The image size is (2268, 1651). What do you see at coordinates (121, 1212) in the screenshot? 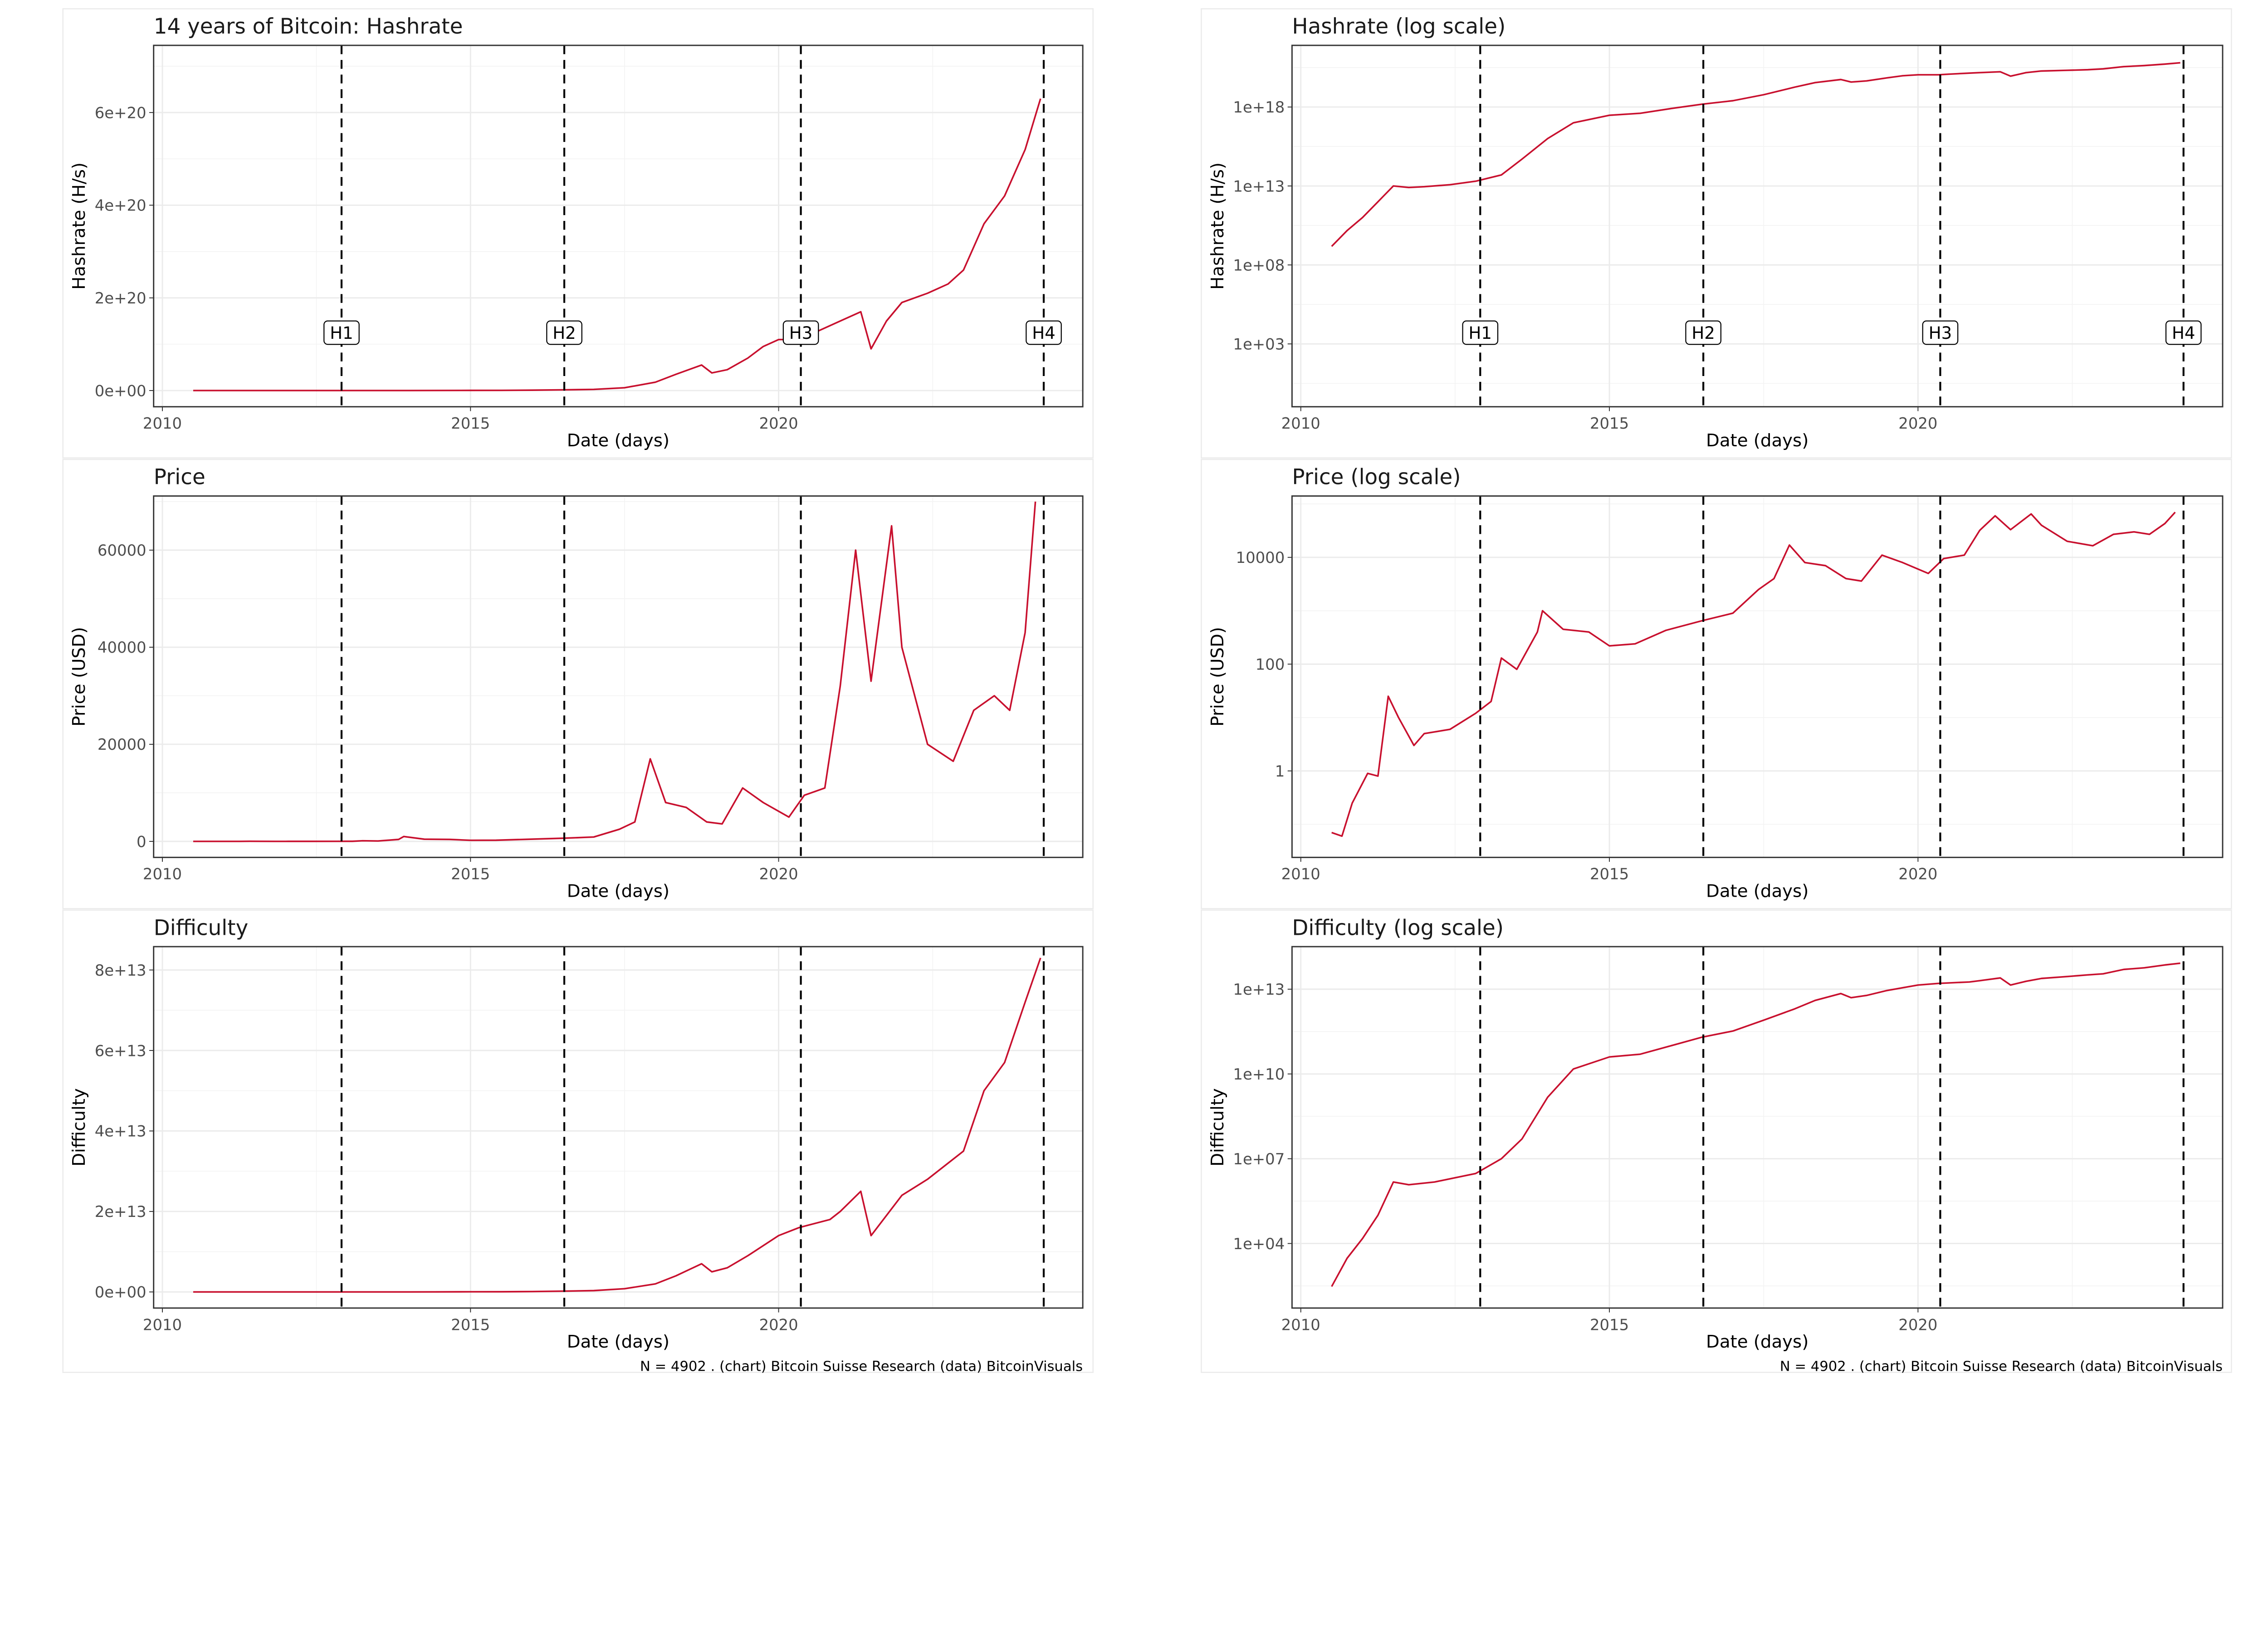
I see `y-tick-label: 2e+13` at bounding box center [121, 1212].